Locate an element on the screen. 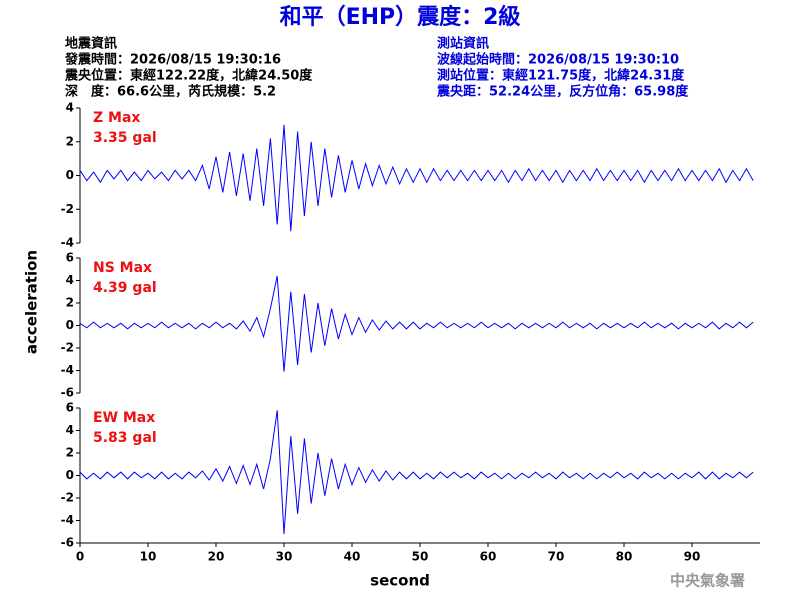 The height and width of the screenshot is (604, 800). y-axis-label: acceleration is located at coordinates (32, 302).